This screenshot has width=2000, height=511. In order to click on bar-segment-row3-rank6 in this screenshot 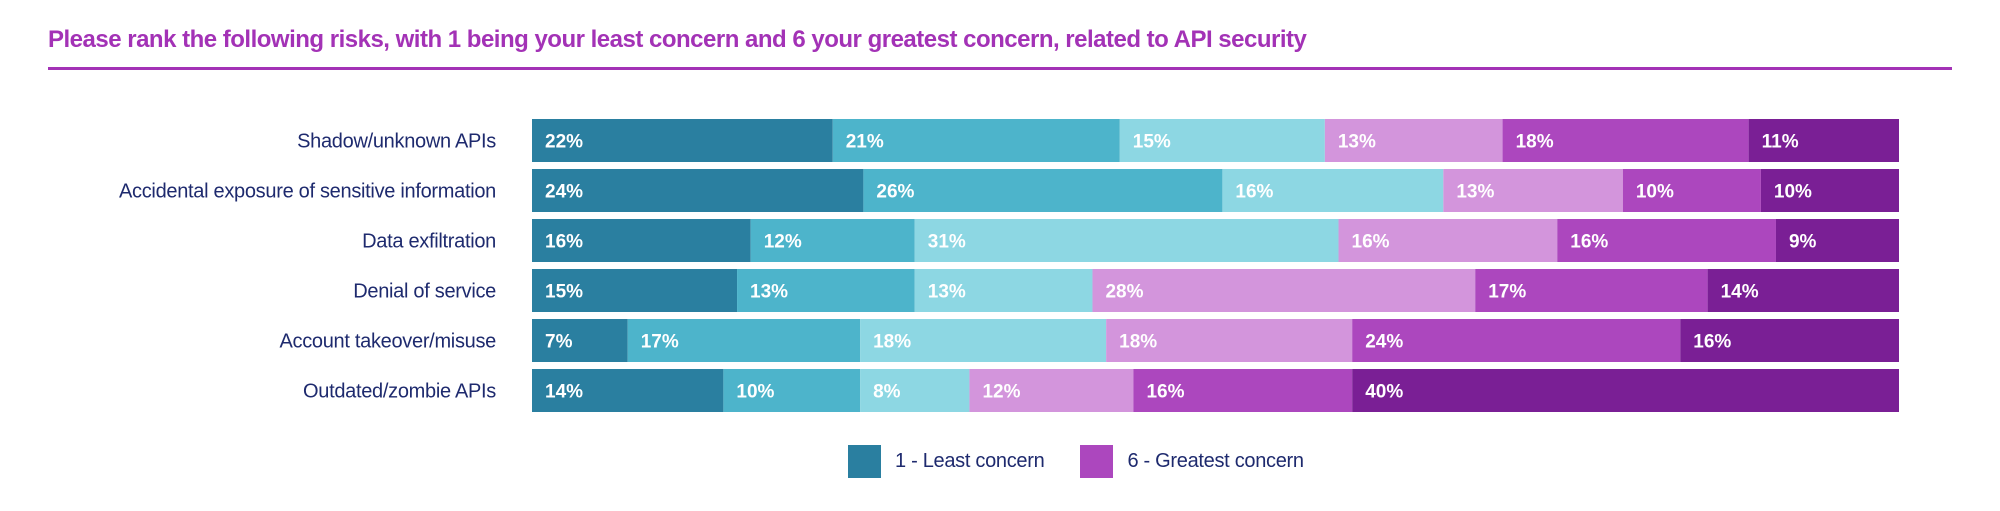, I will do `click(1837, 240)`.